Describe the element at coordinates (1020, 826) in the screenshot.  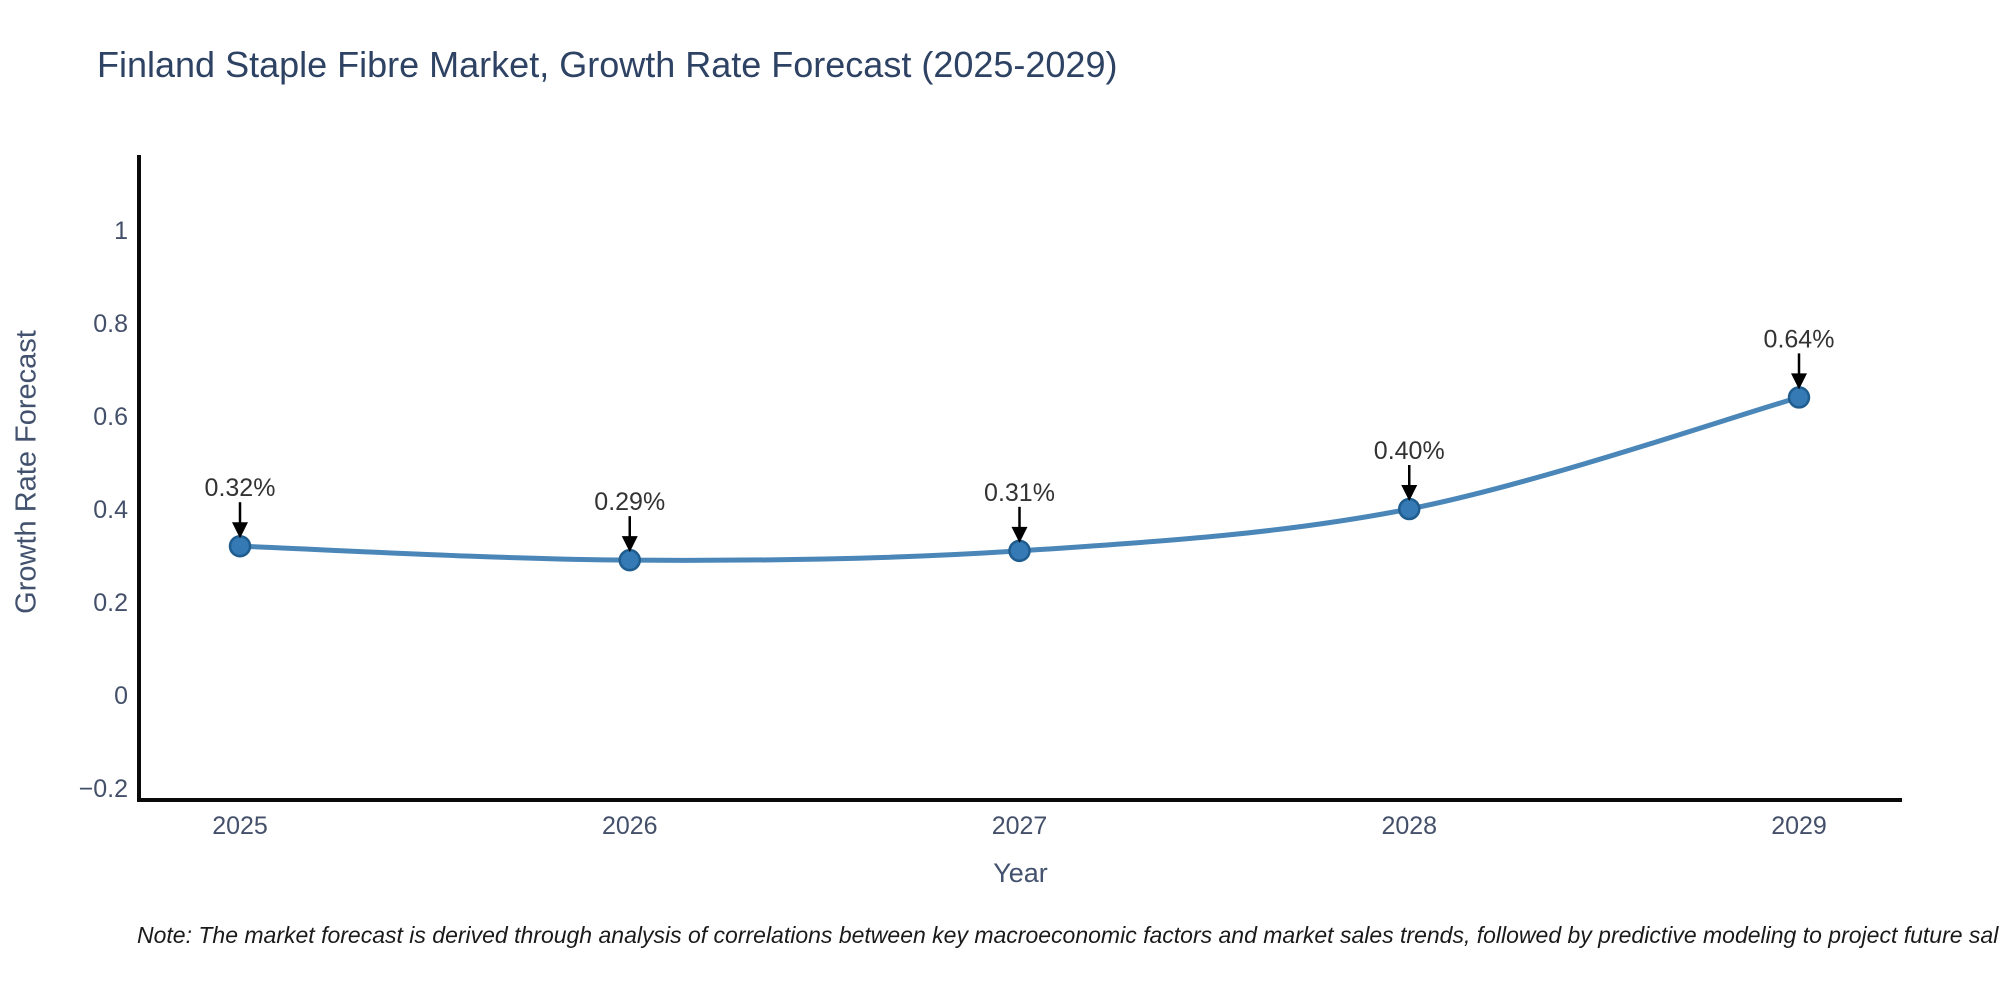
I see `x-tick-label: 2027` at that location.